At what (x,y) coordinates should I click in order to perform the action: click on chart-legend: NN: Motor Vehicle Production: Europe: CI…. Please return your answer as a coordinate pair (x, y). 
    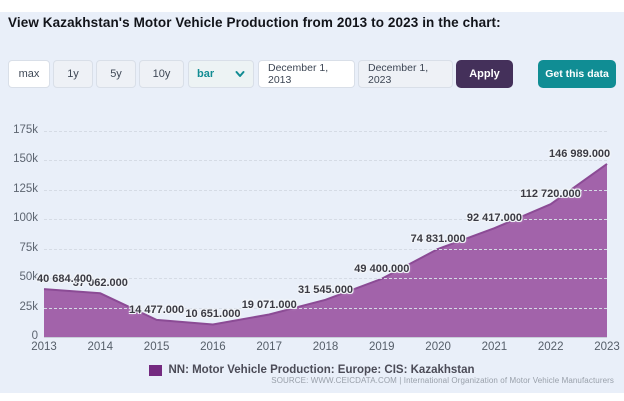
    Looking at the image, I should click on (312, 370).